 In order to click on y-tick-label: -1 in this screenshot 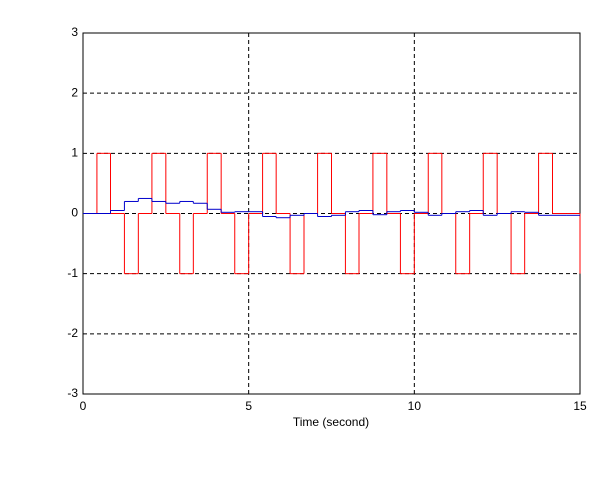, I will do `click(72, 273)`.